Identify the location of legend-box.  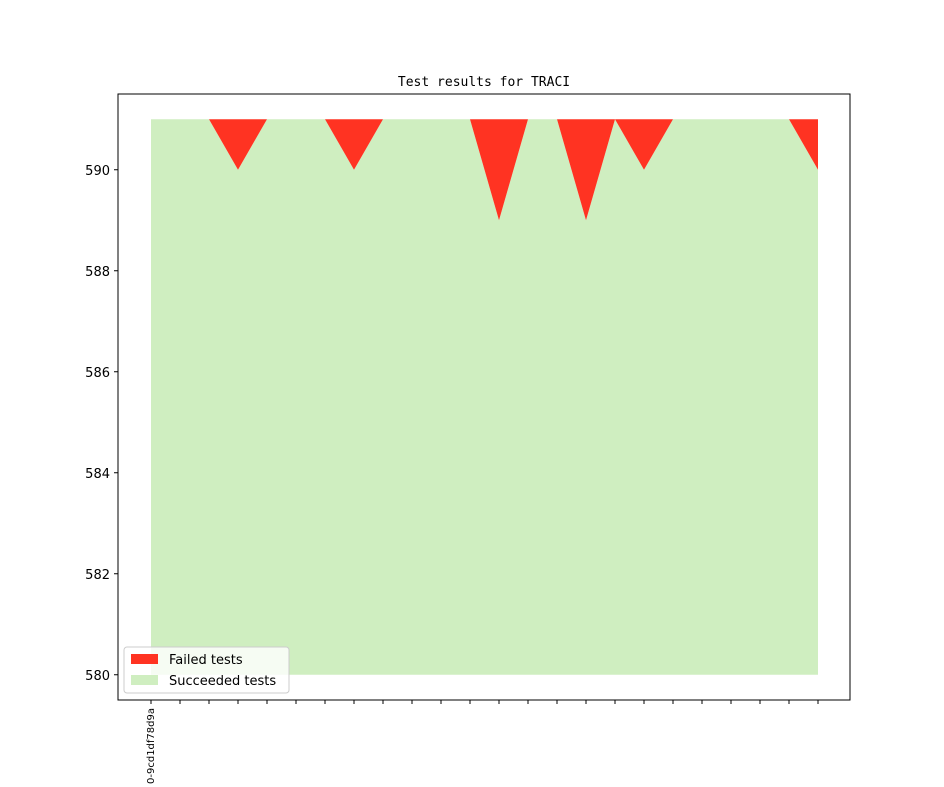
(206, 670).